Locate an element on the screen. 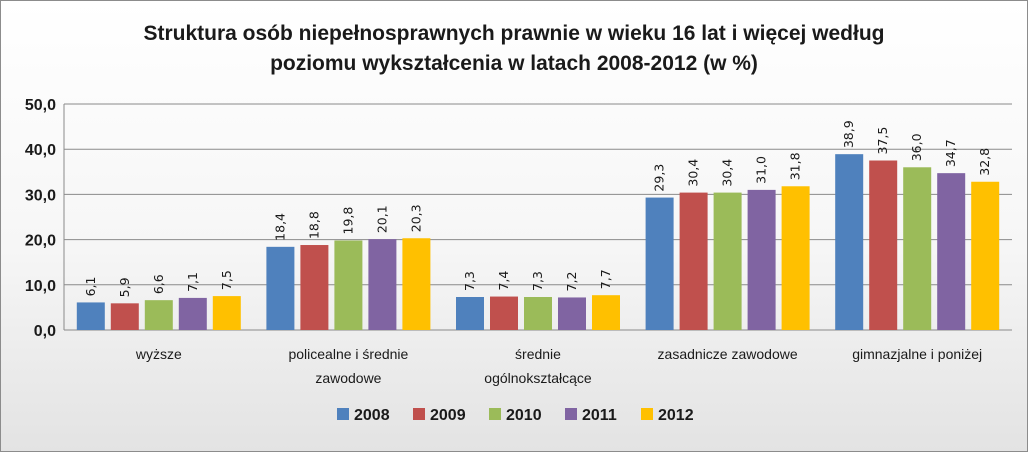 This screenshot has height=452, width=1028. x-tick-label: policealne i średnie is located at coordinates (348, 354).